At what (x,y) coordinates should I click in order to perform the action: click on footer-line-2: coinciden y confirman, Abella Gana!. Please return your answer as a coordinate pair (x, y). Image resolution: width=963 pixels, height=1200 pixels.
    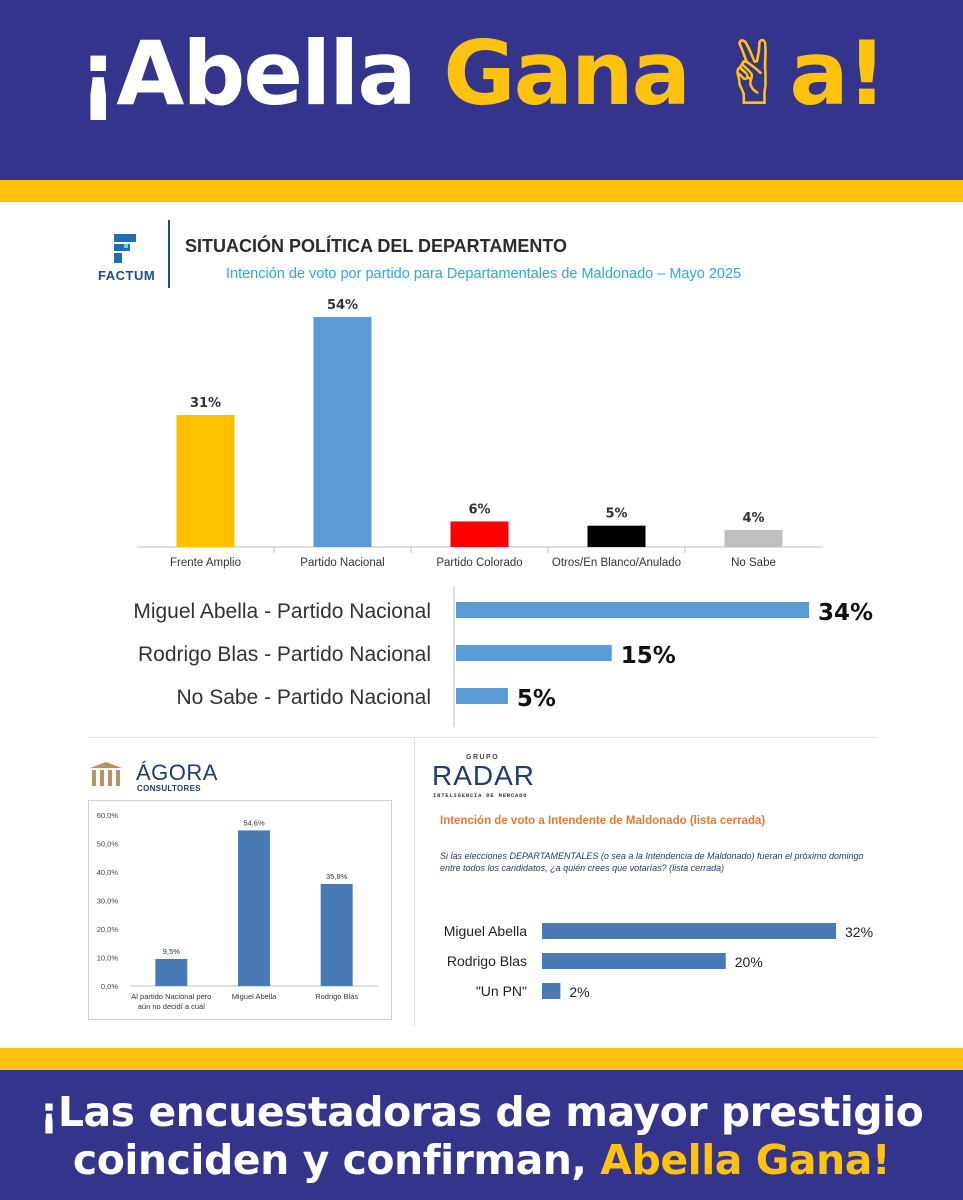
    Looking at the image, I should click on (481, 1160).